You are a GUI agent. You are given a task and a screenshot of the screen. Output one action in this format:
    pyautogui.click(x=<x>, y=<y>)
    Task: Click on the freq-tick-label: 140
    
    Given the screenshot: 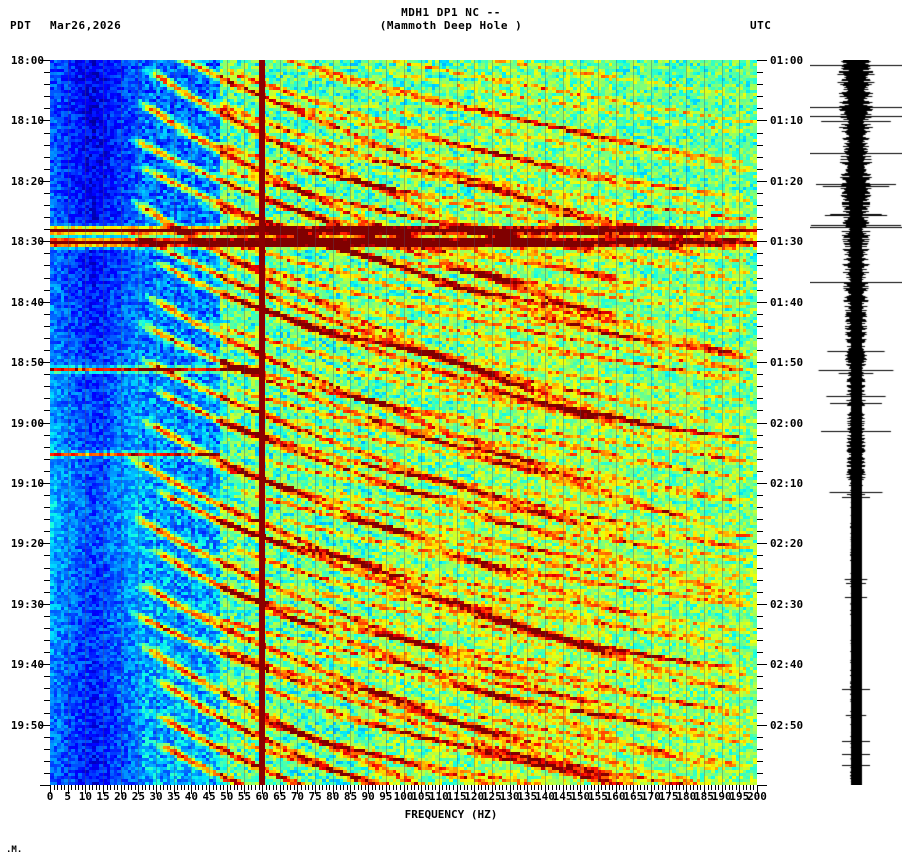 What is the action you would take?
    pyautogui.click(x=544, y=796)
    